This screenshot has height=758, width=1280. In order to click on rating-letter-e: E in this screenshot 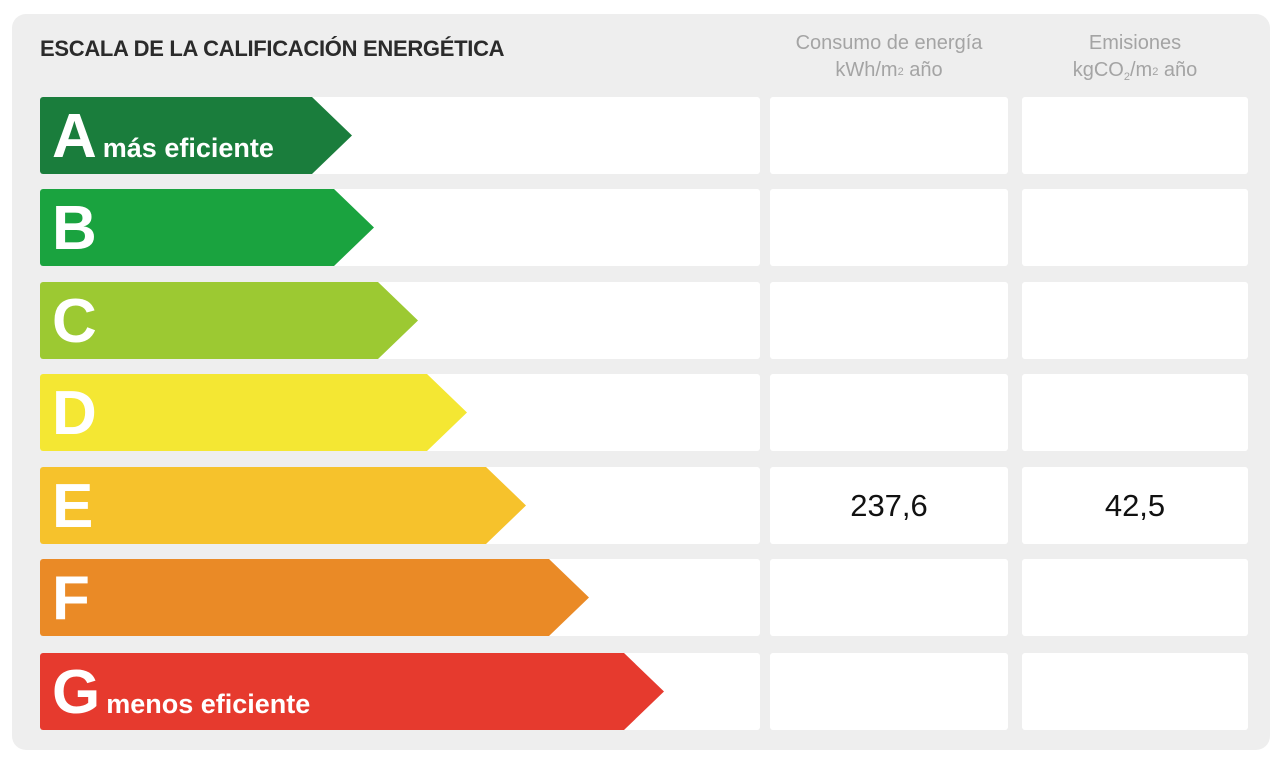, I will do `click(73, 506)`.